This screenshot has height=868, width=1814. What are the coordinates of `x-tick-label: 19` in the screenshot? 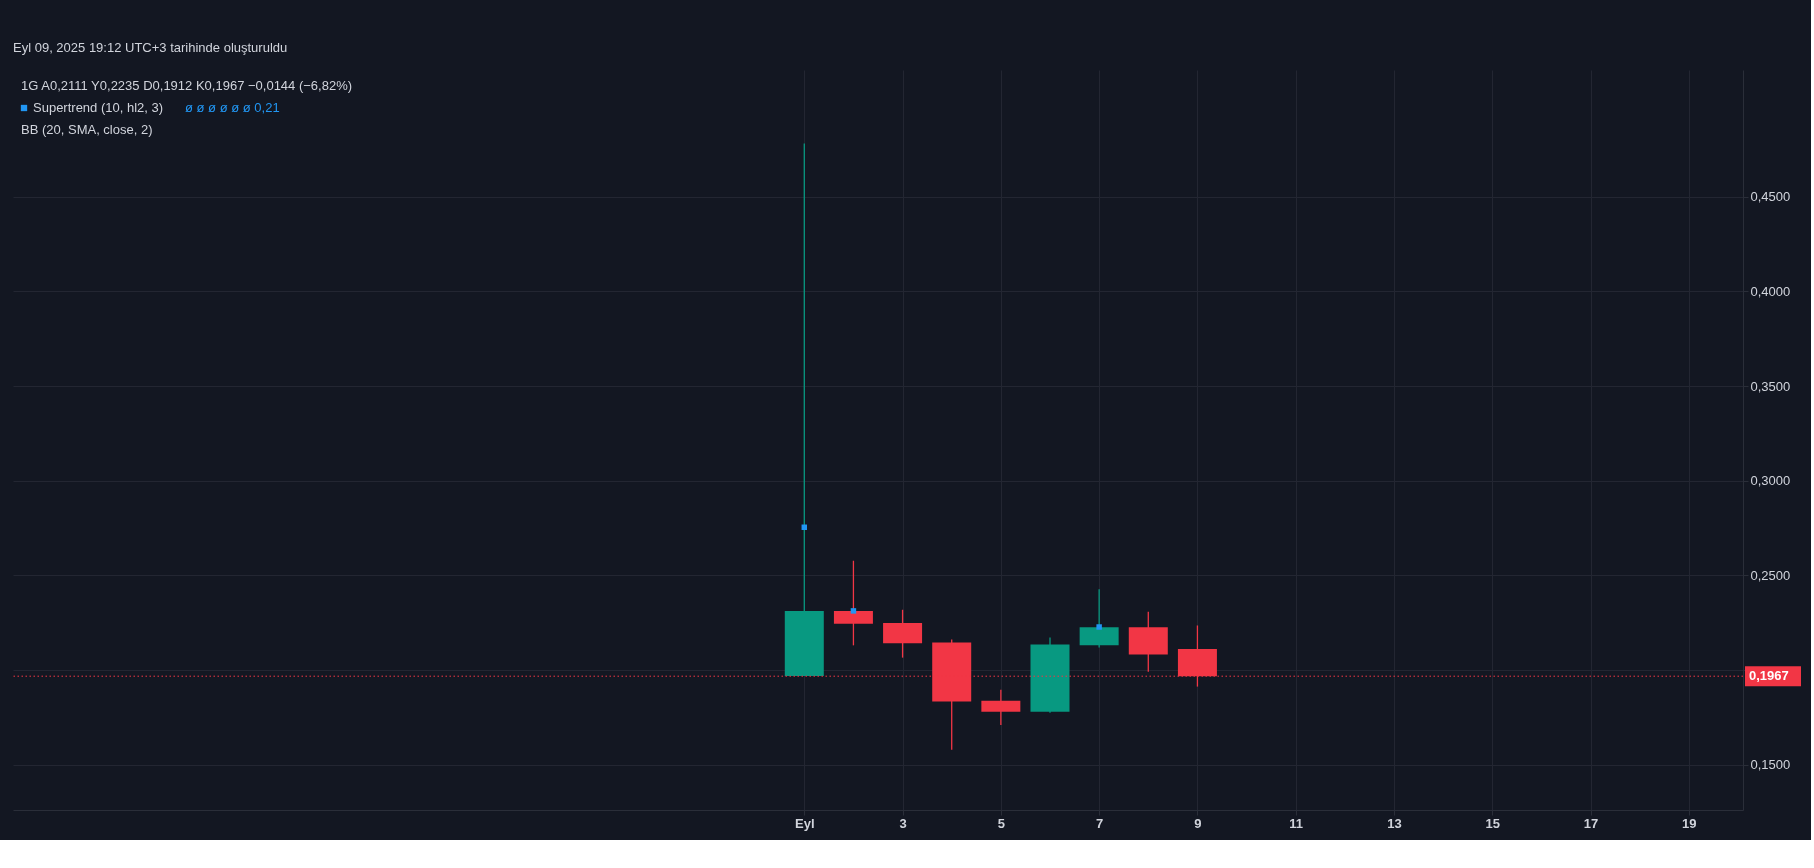 It's located at (1689, 823).